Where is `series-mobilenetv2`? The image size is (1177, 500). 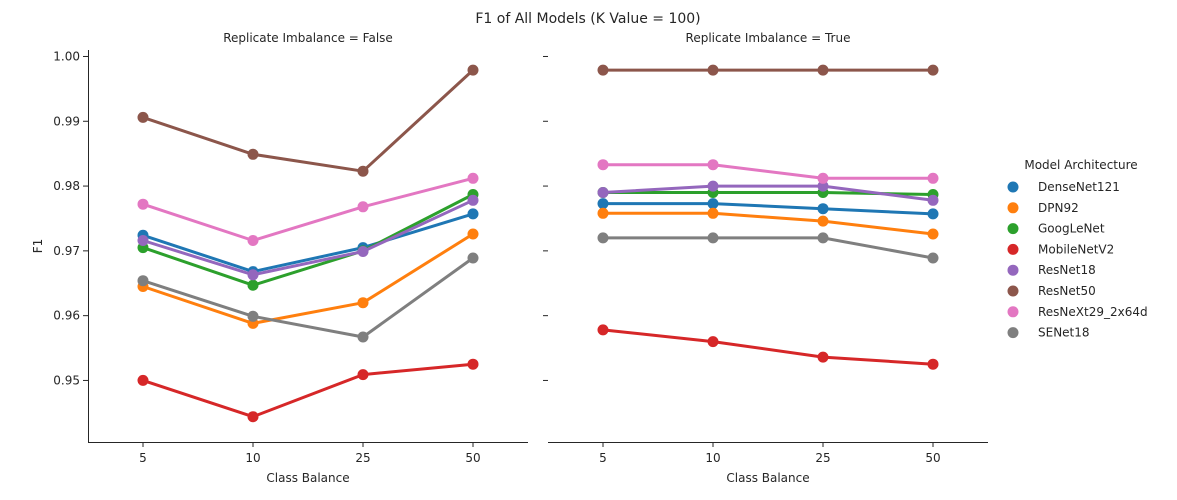
series-mobilenetv2 is located at coordinates (768, 347).